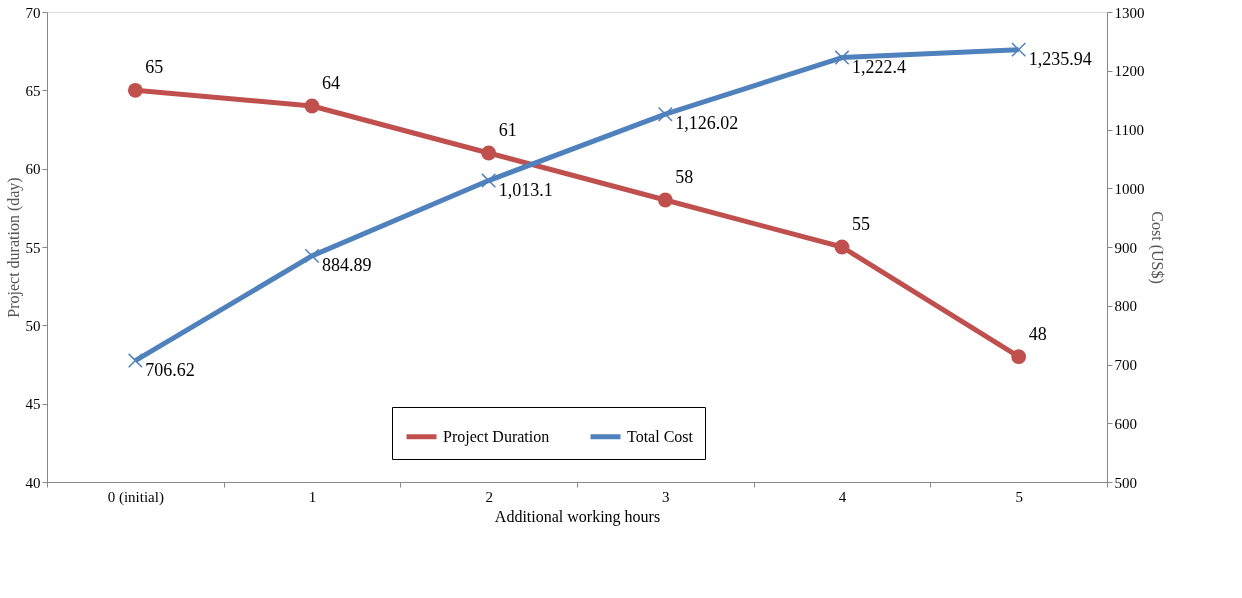  What do you see at coordinates (331, 83) in the screenshot?
I see `data-label: 64` at bounding box center [331, 83].